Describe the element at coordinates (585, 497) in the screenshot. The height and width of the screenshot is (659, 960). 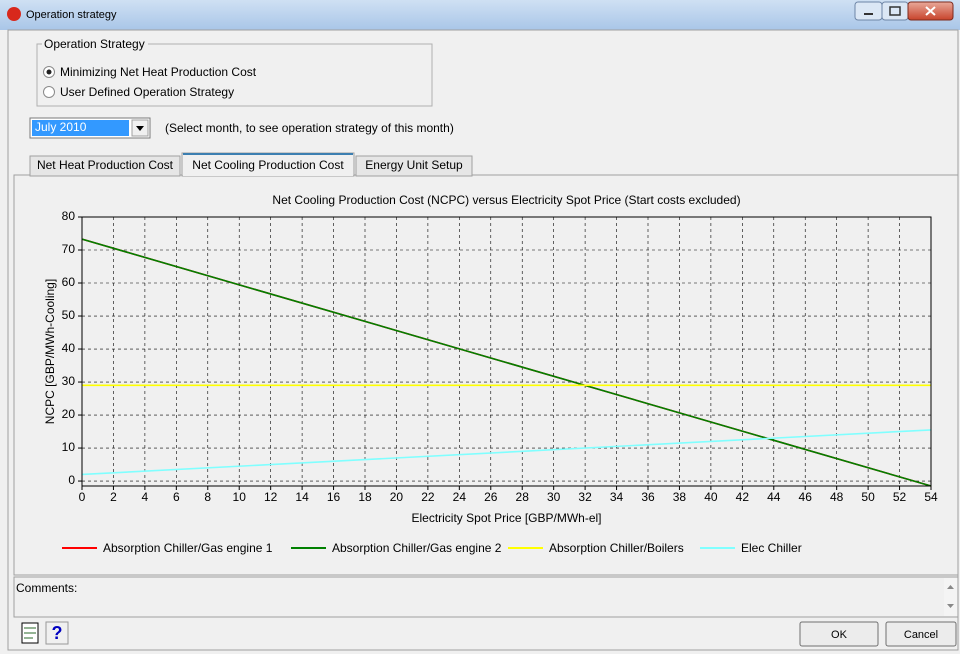
I see `x-tick-label: 32` at that location.